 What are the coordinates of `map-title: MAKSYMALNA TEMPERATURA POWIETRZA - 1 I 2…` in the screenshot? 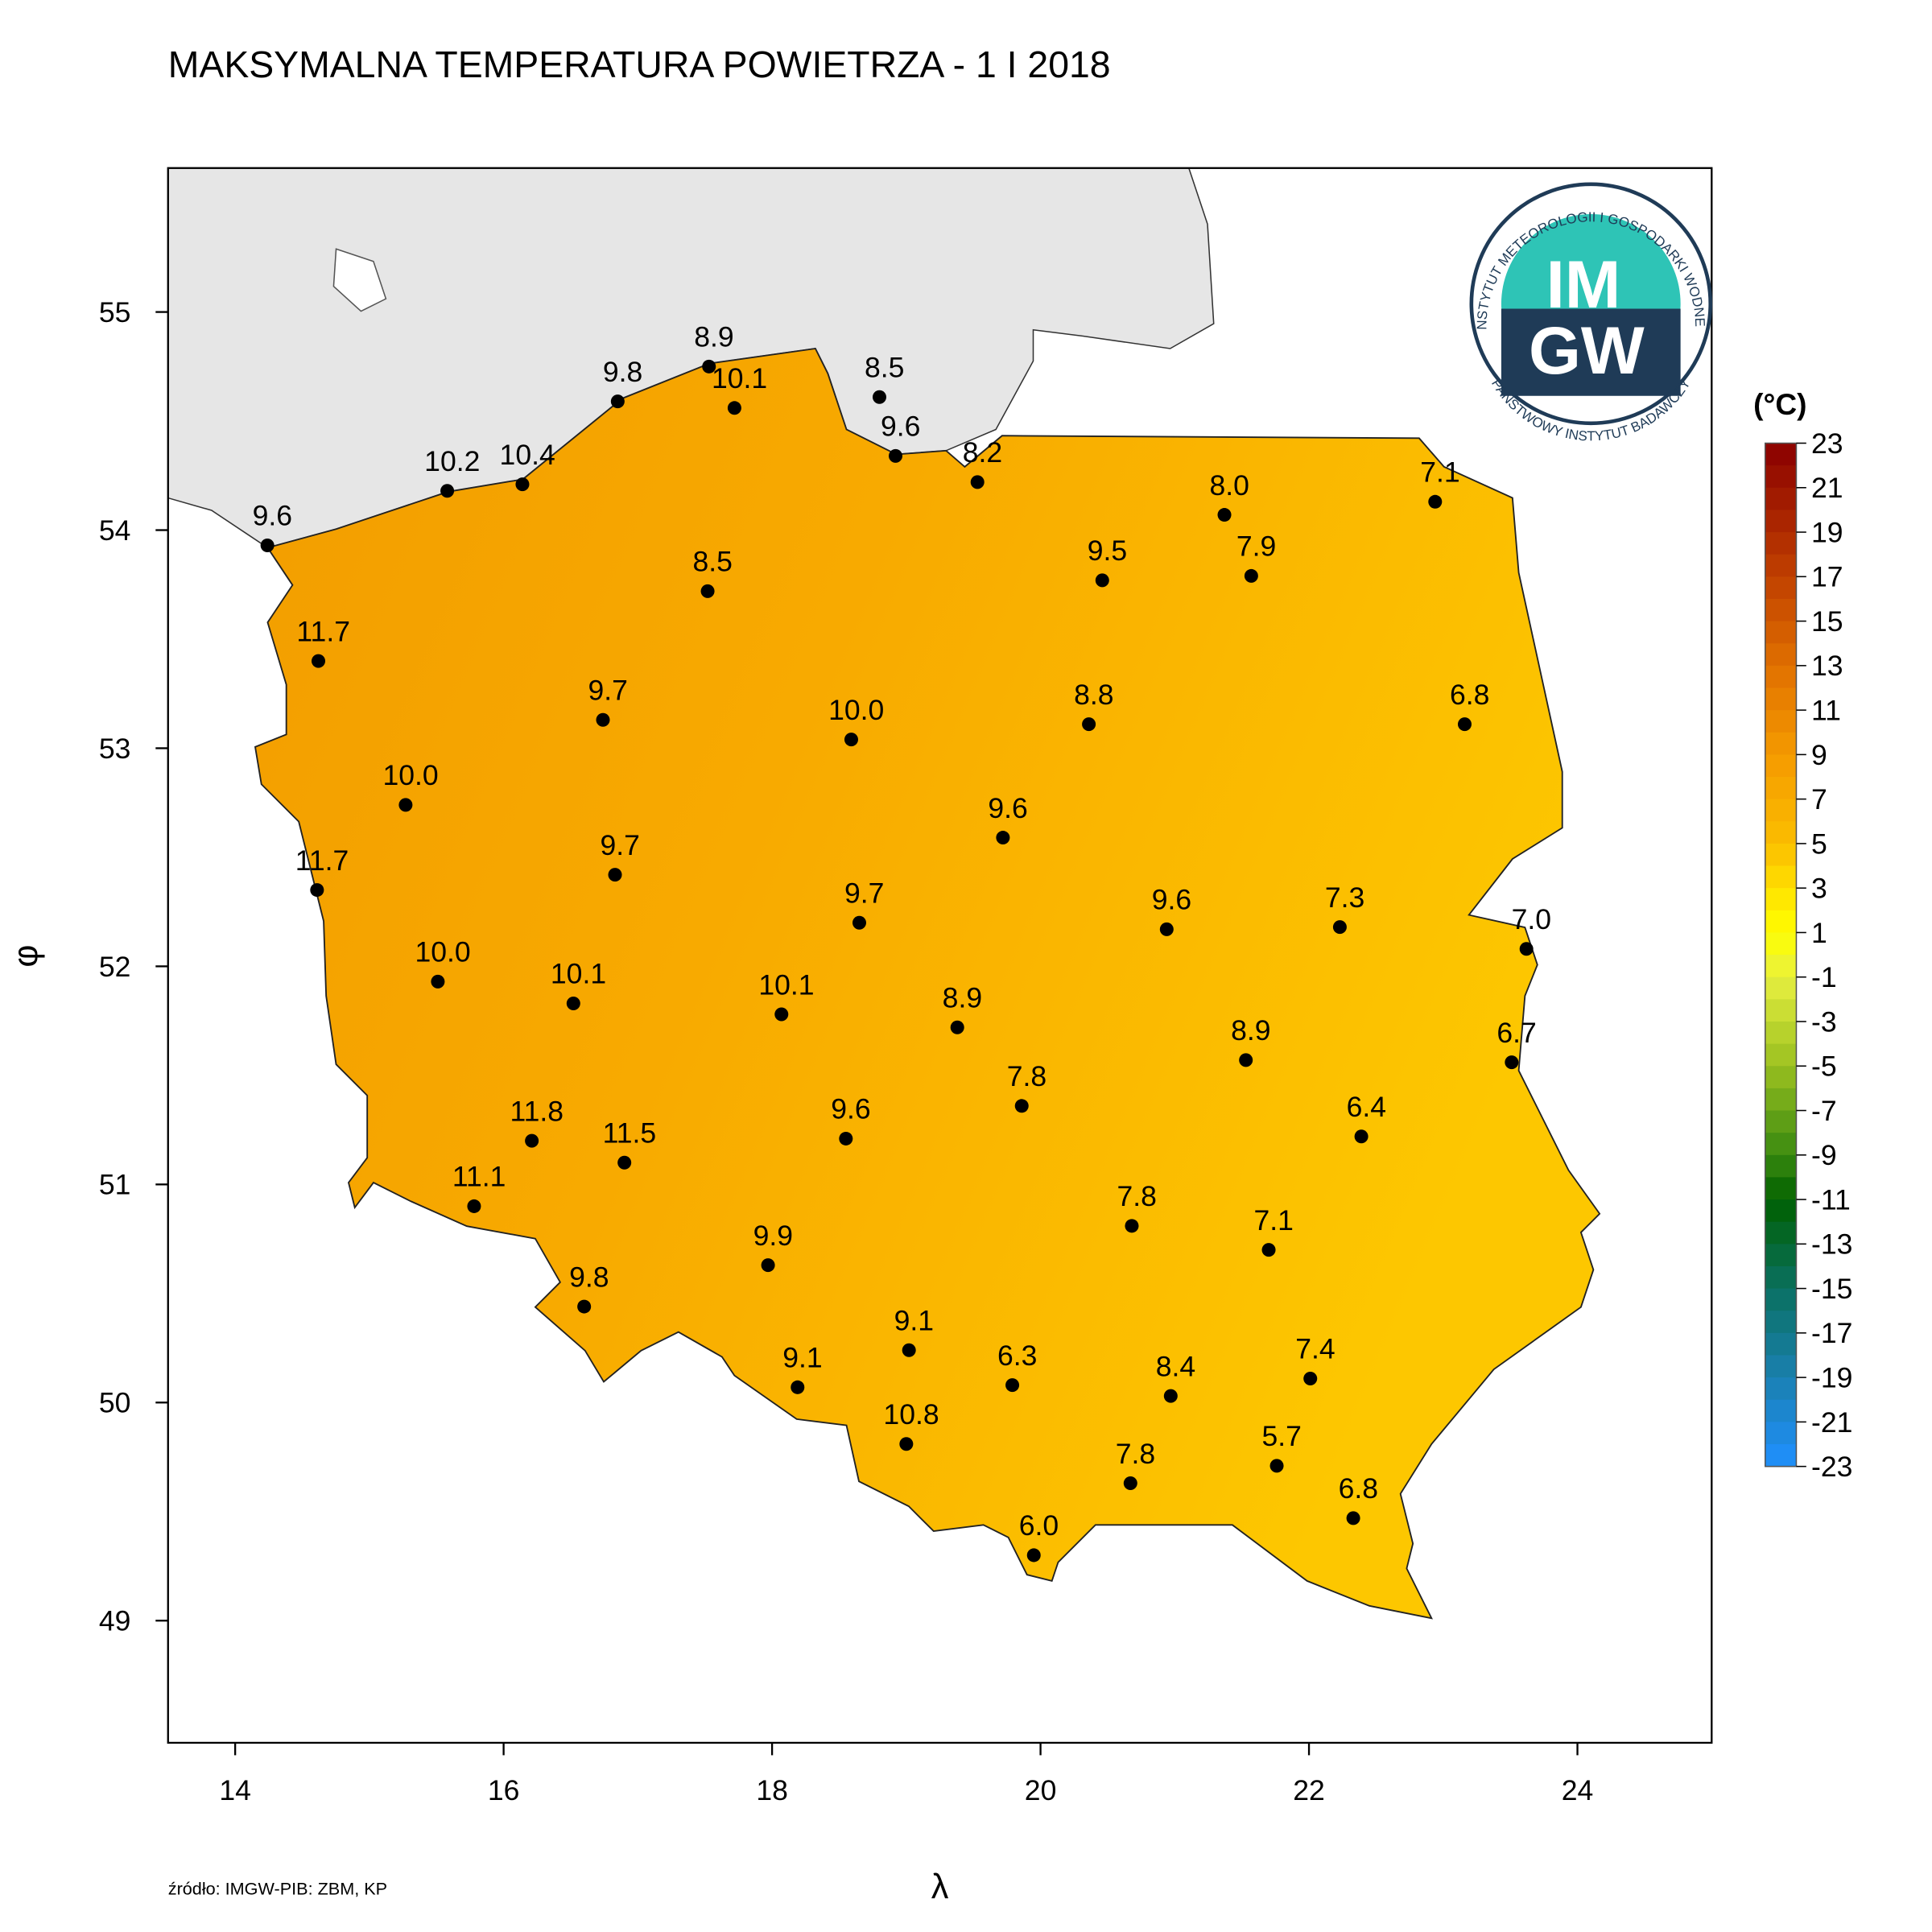 It's located at (639, 64).